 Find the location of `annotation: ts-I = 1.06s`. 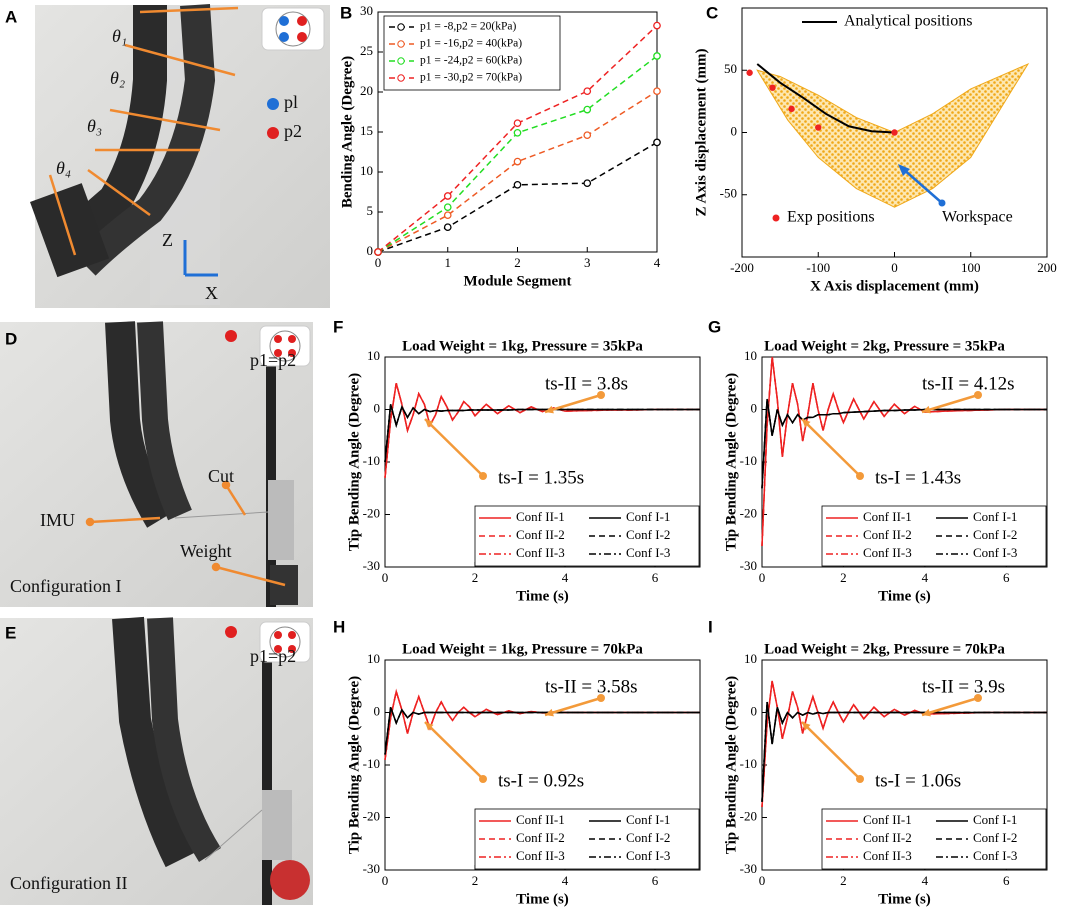

annotation: ts-I = 1.06s is located at coordinates (918, 780).